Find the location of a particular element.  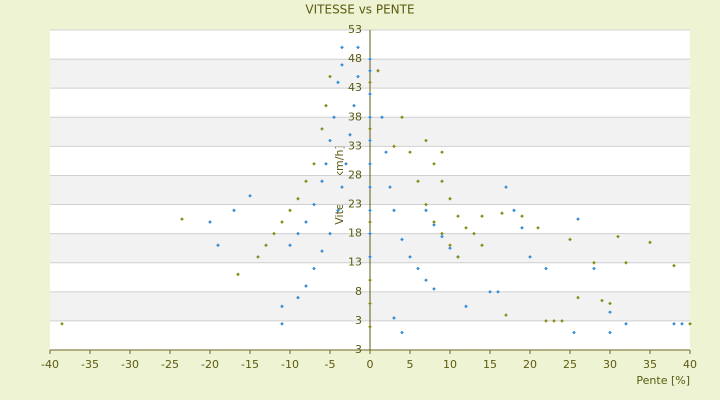

x-tick-label: -15 is located at coordinates (250, 364).